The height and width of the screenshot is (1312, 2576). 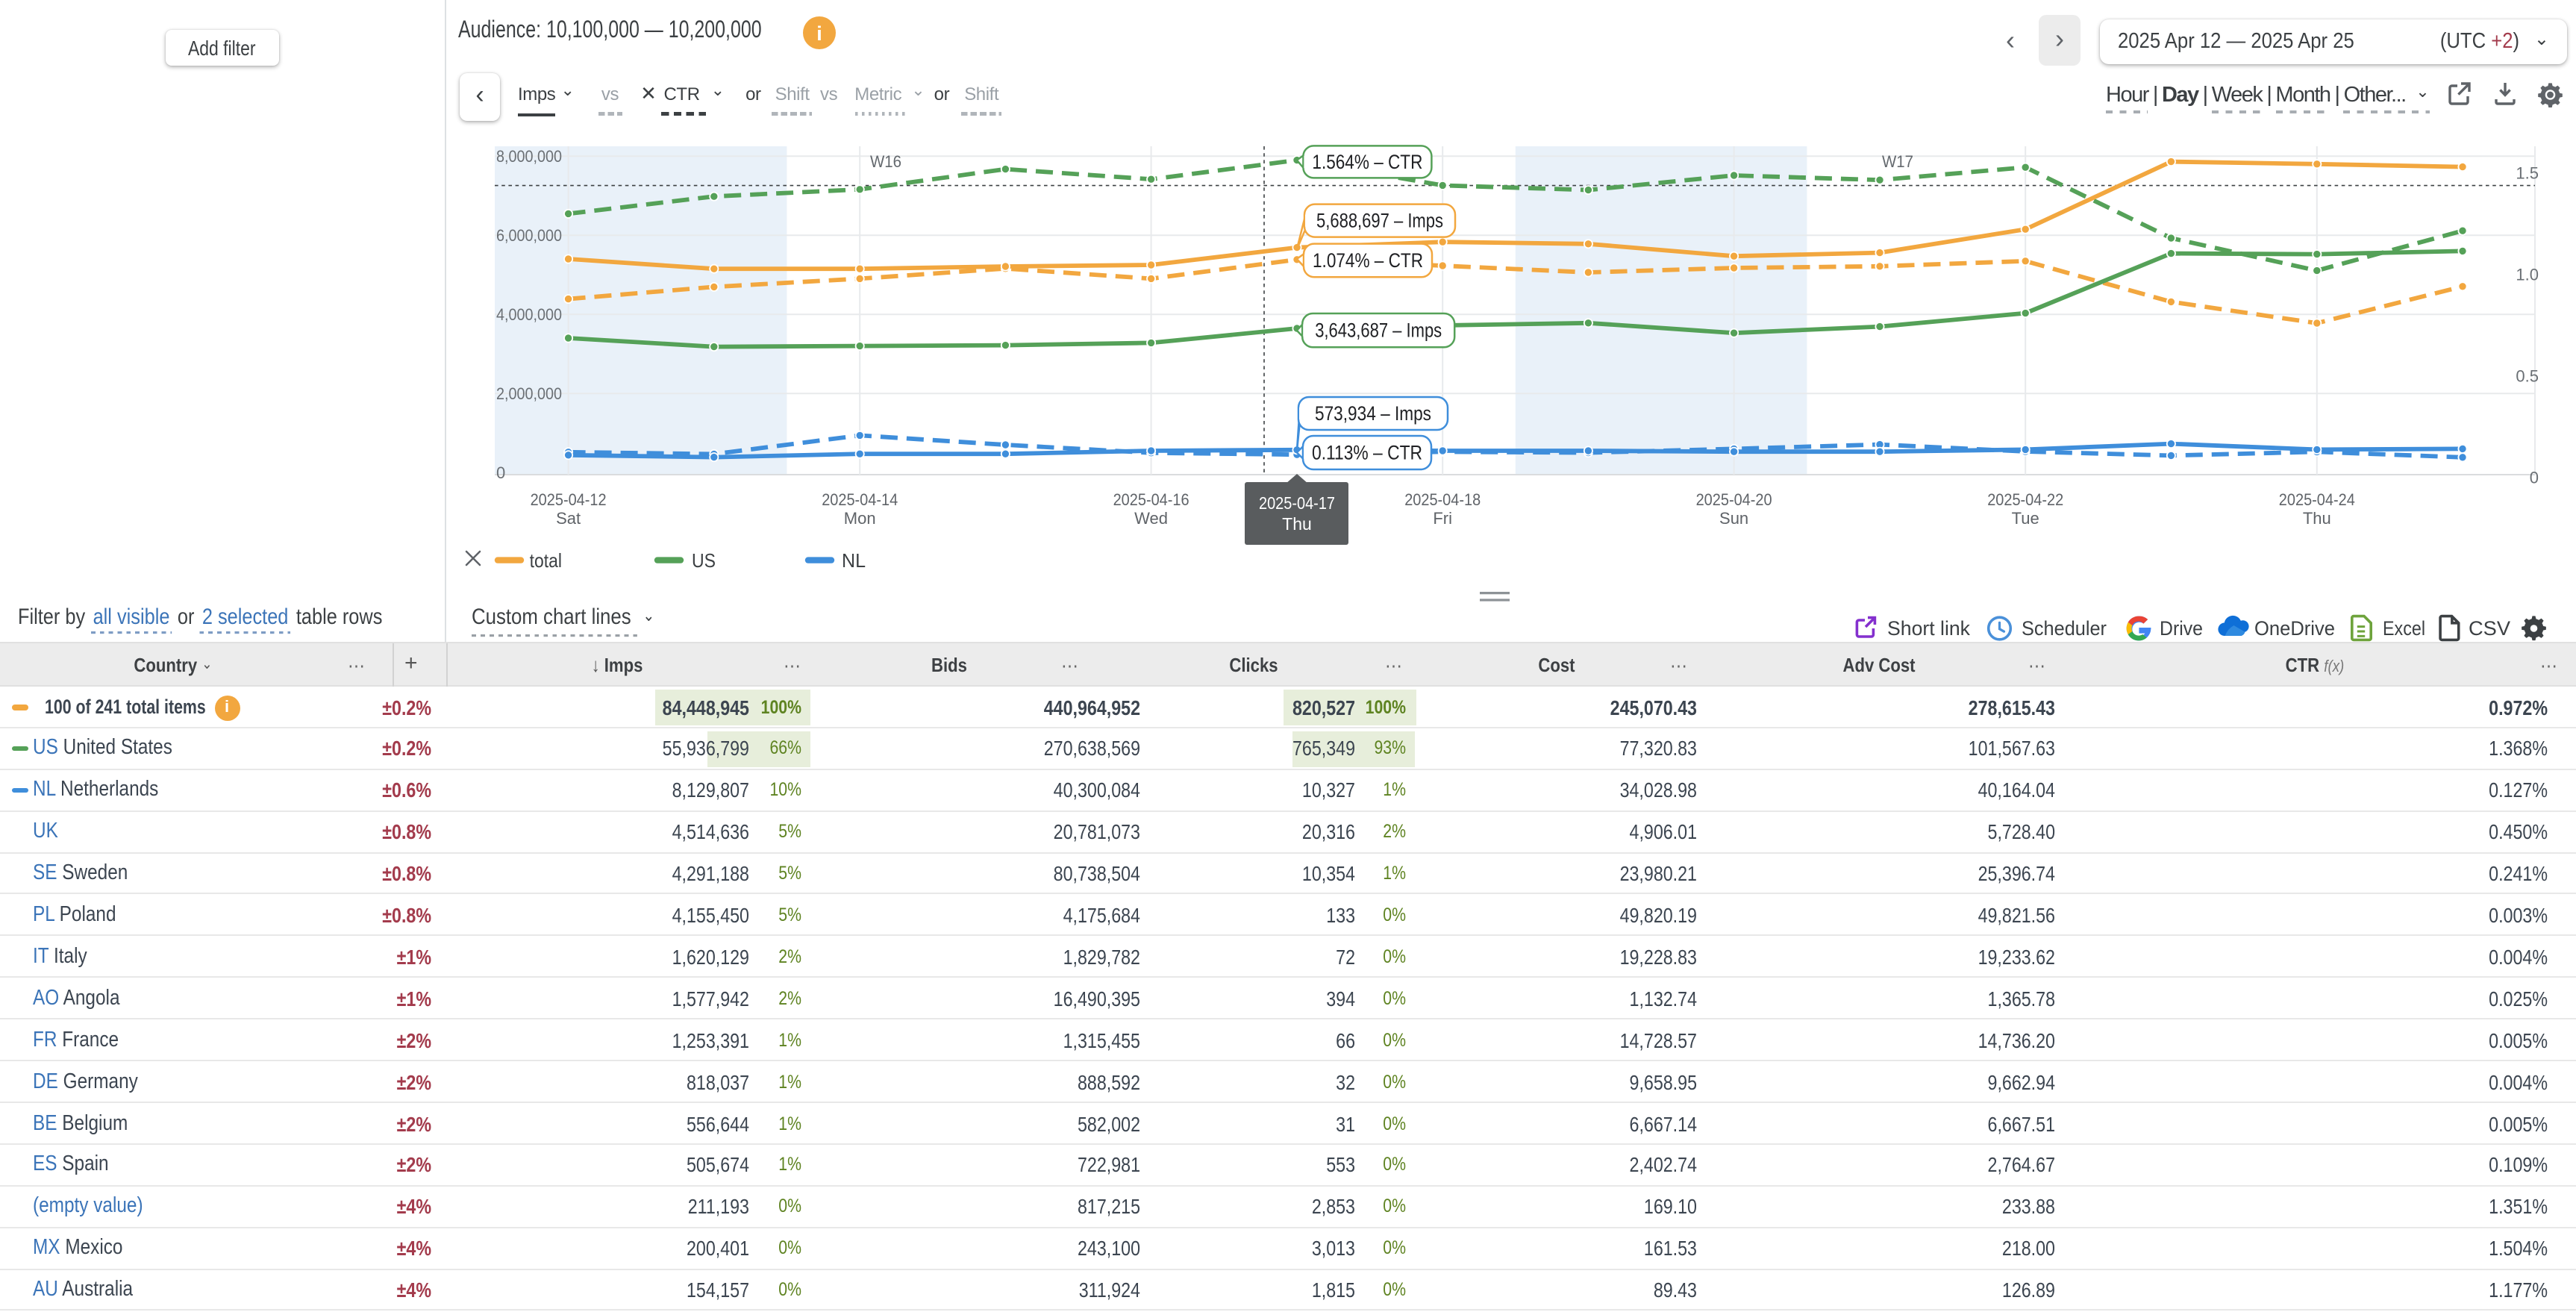 I want to click on svg-text: CSV, so click(x=2489, y=628).